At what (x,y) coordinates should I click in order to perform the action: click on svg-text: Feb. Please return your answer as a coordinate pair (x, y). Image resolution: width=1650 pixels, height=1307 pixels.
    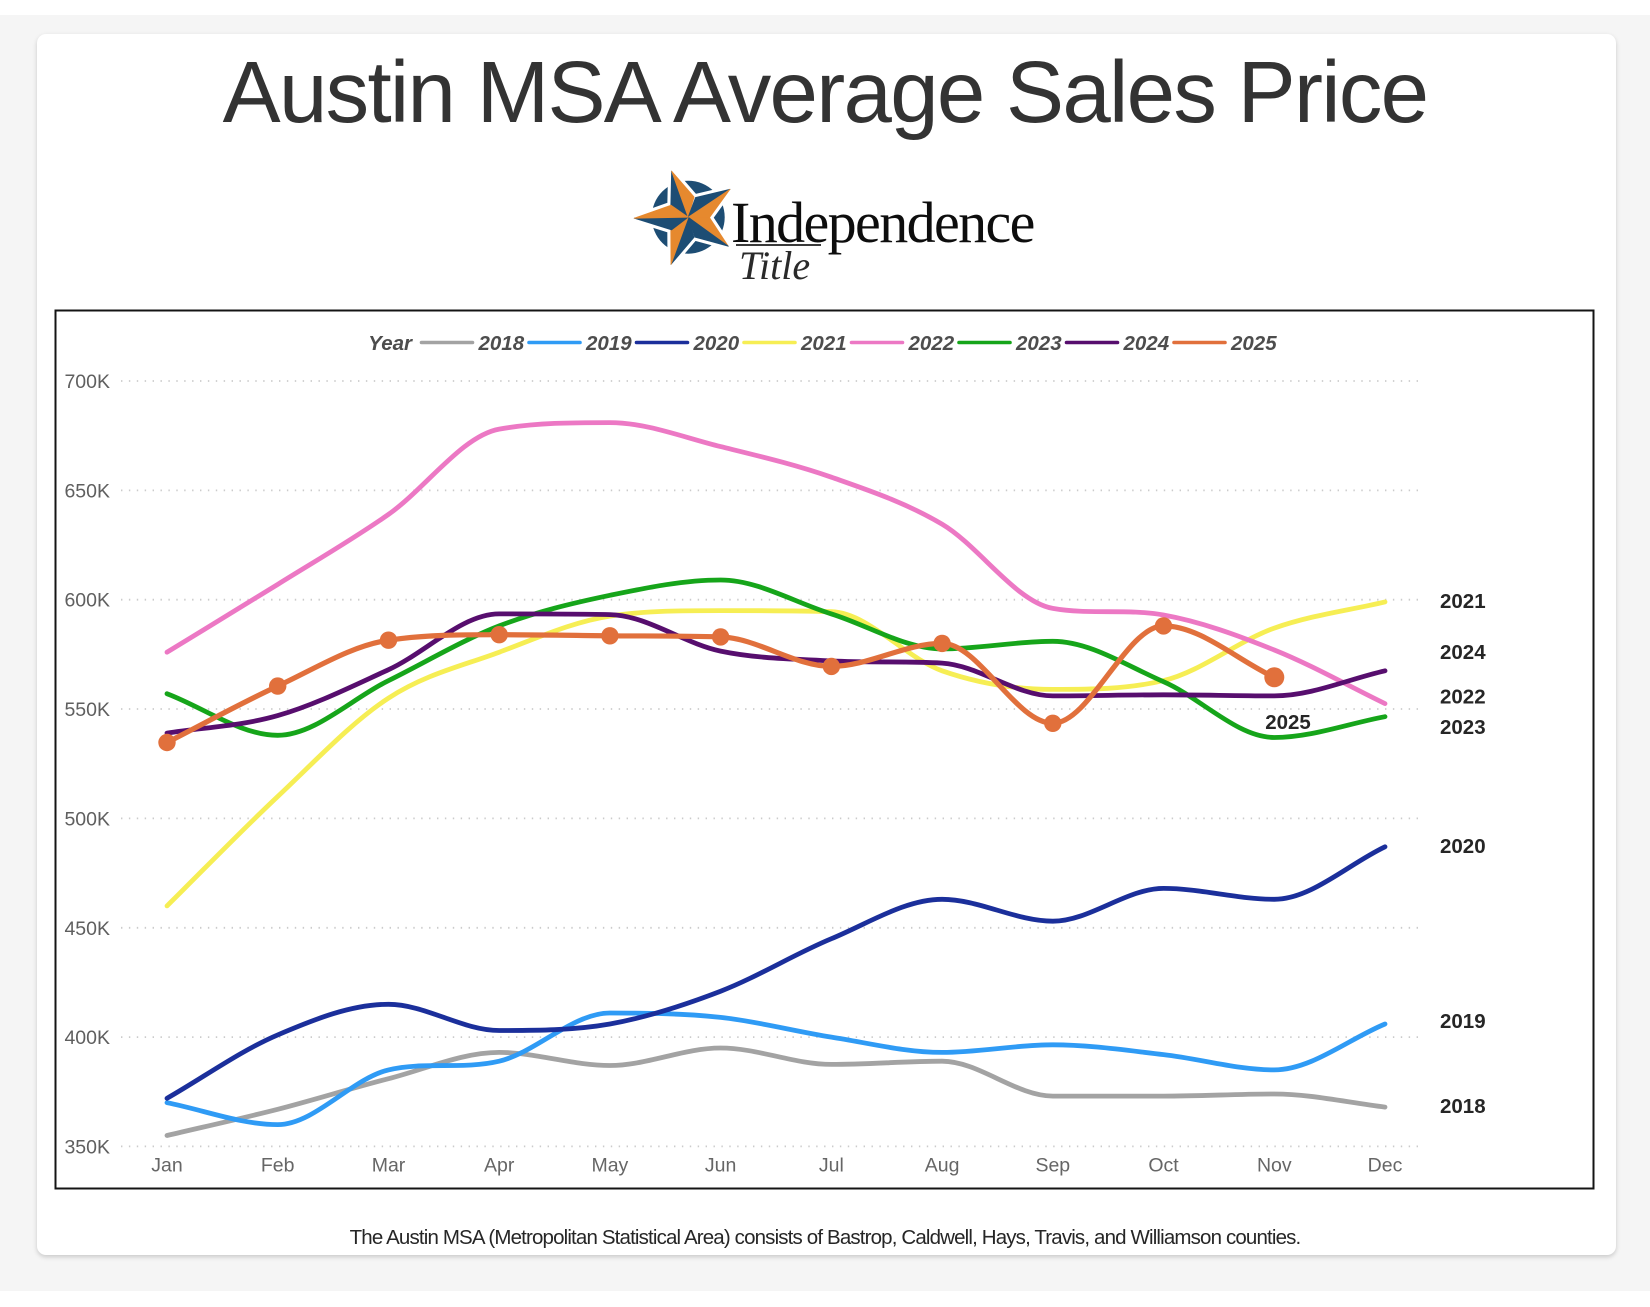
    Looking at the image, I should click on (278, 1166).